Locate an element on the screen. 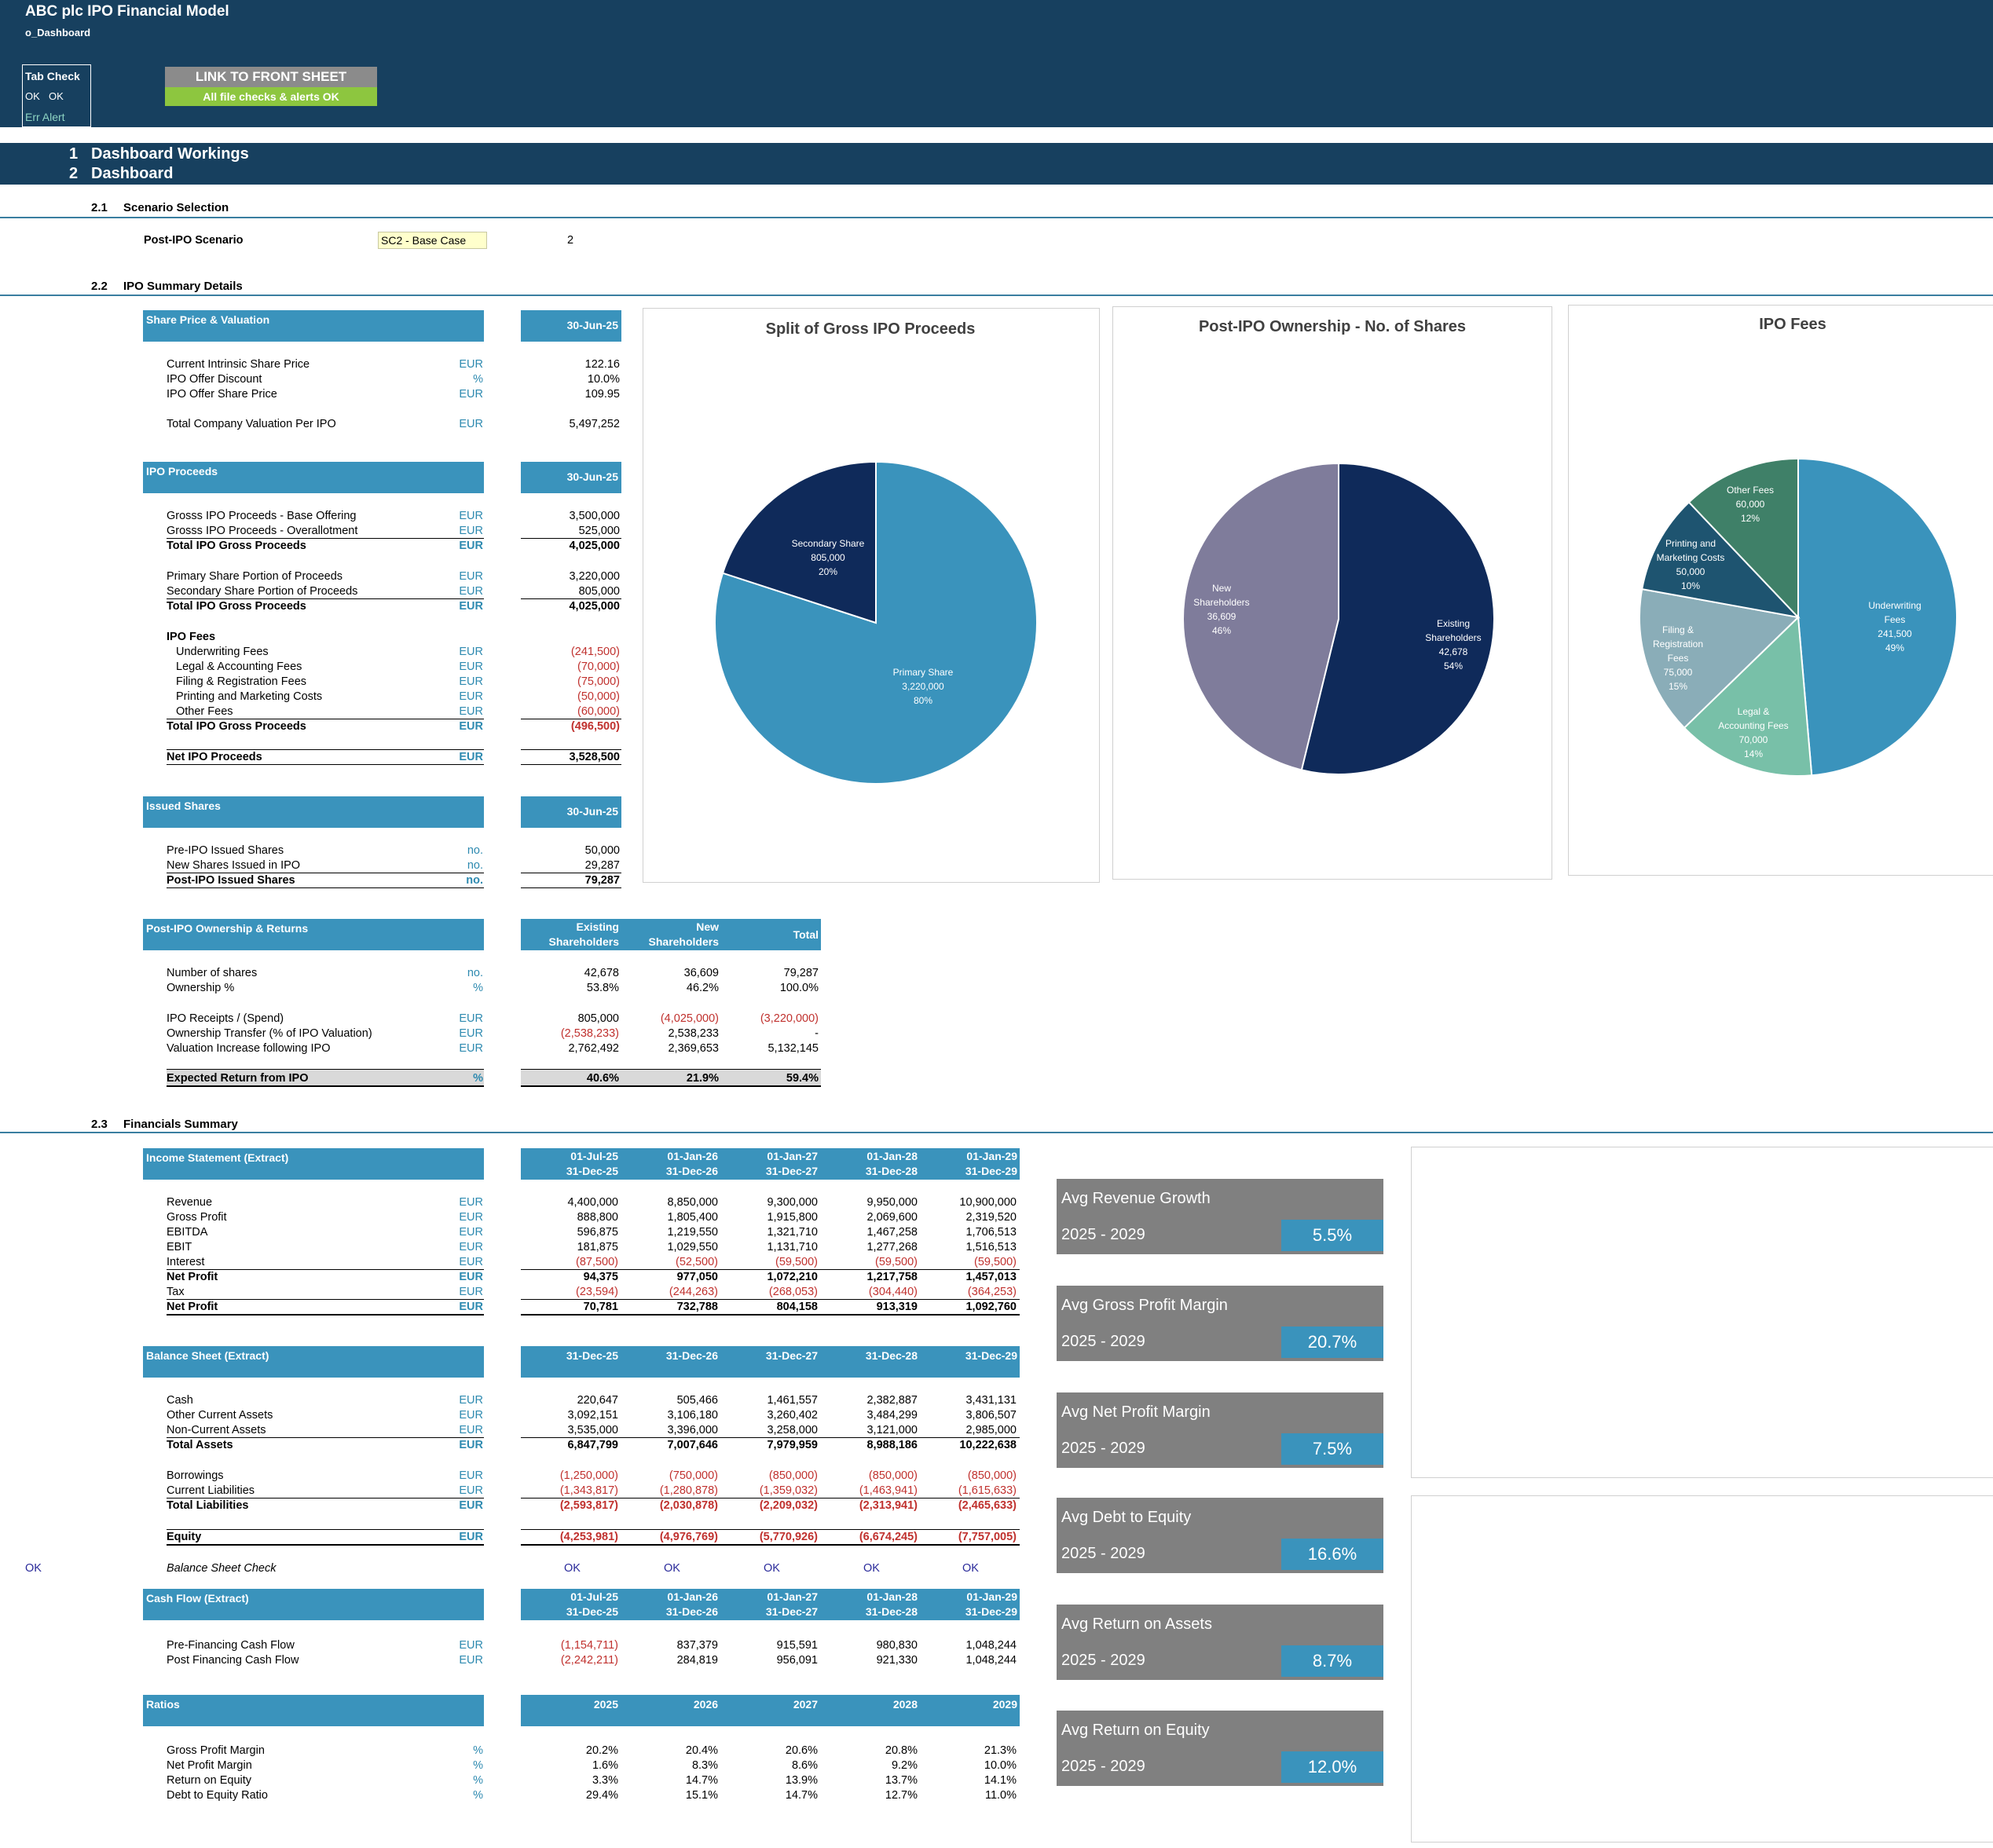 Image resolution: width=1993 pixels, height=1848 pixels. row-value: 3,106,180 is located at coordinates (692, 1416).